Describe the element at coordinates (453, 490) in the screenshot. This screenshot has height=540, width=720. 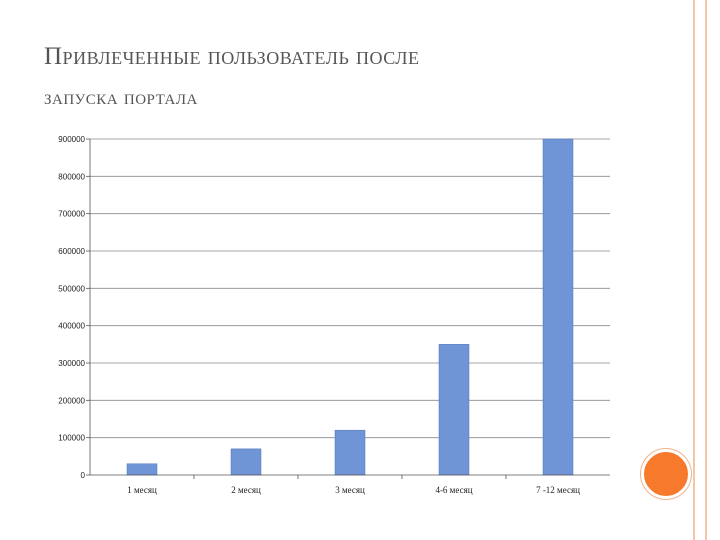
I see `x-tick-label: 4-6 месяц` at that location.